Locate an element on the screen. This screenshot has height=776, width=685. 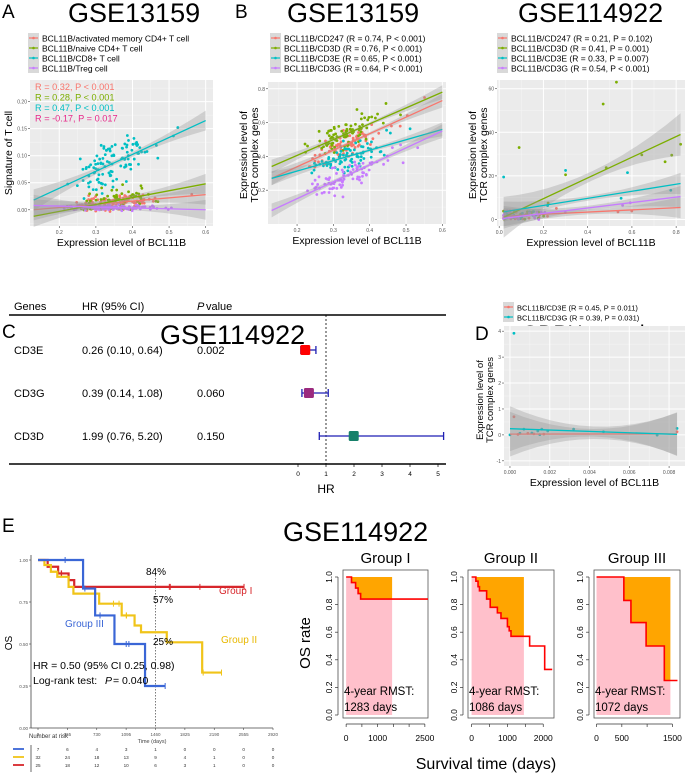
x-axis-label: HR is located at coordinates (326, 489).